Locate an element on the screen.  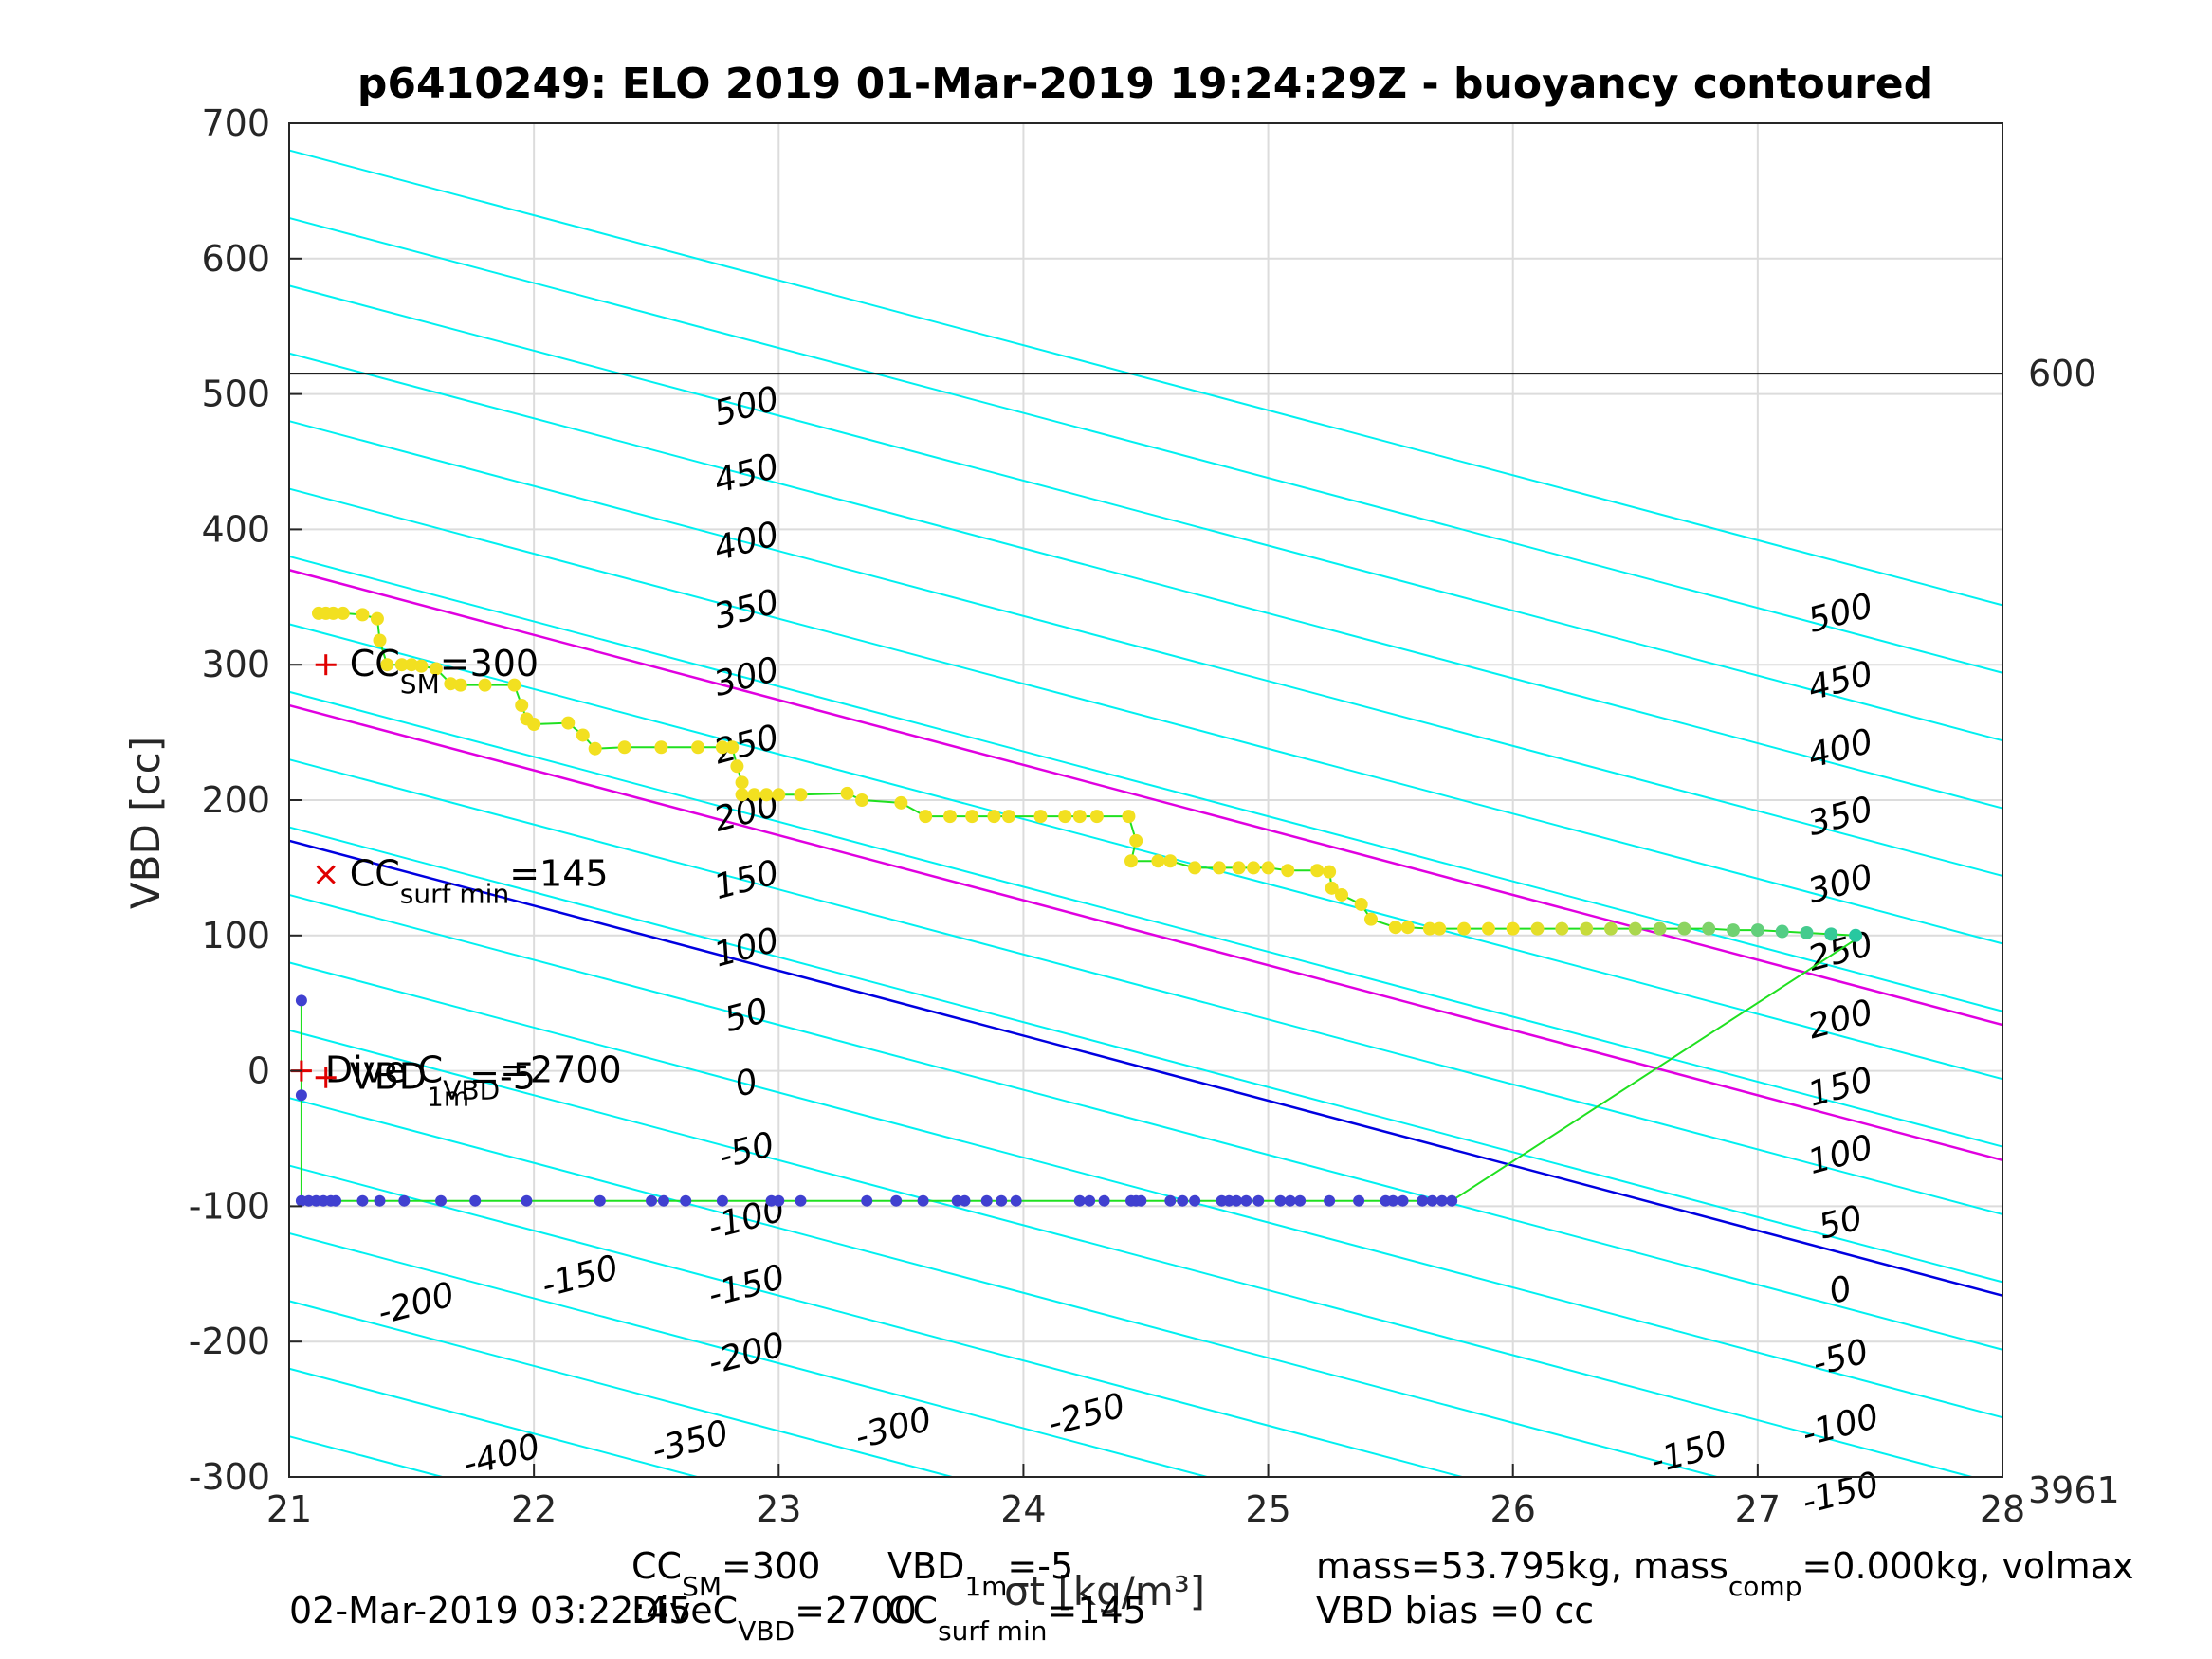
footer-cc-sm-label: CC is located at coordinates (656, 1566).